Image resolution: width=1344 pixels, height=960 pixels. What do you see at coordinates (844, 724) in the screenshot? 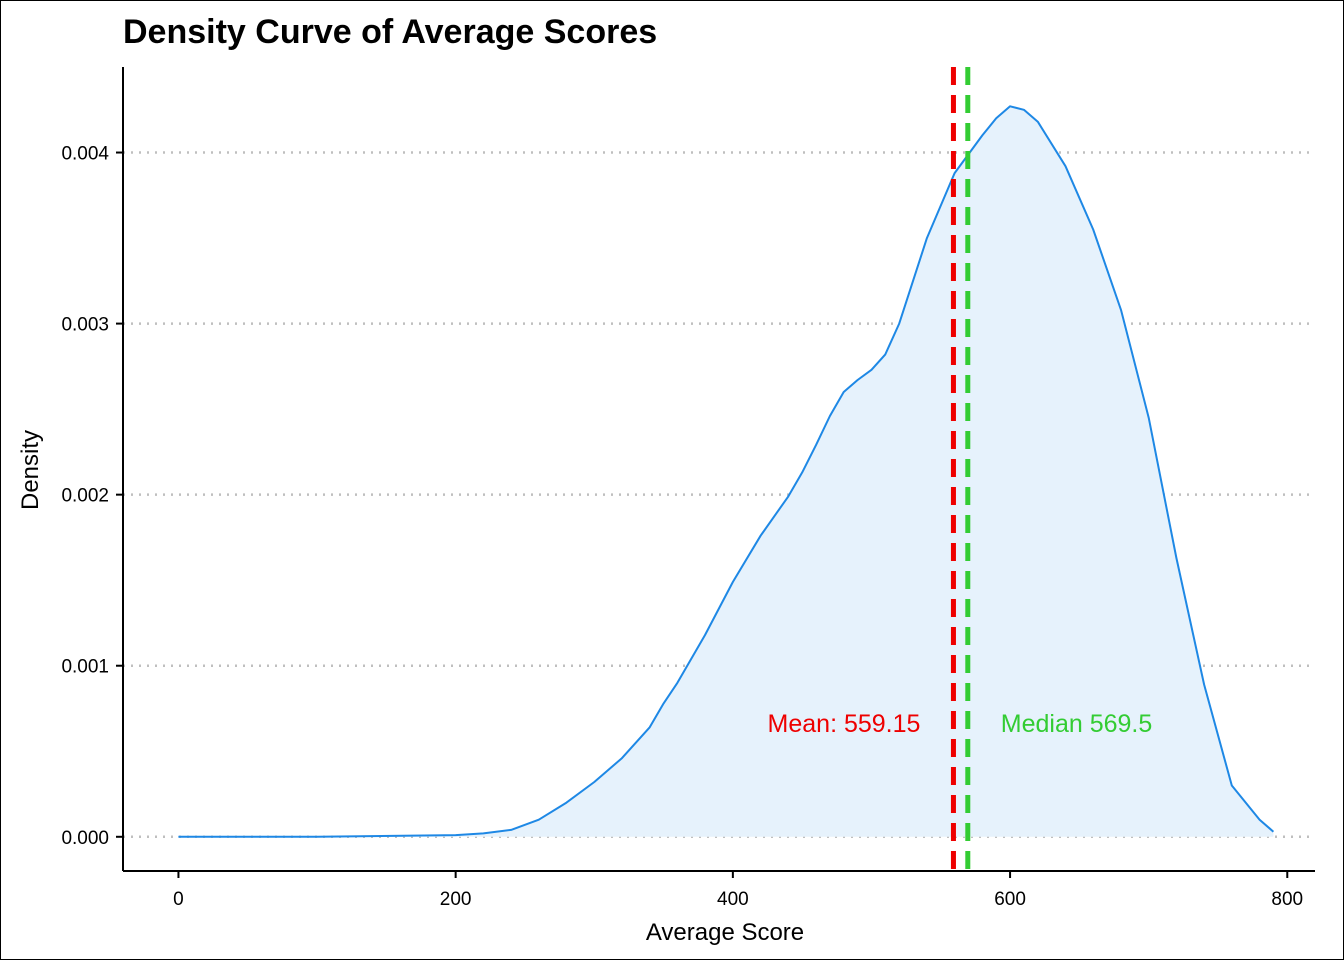
I see `mean-label: Mean: 559.15` at bounding box center [844, 724].